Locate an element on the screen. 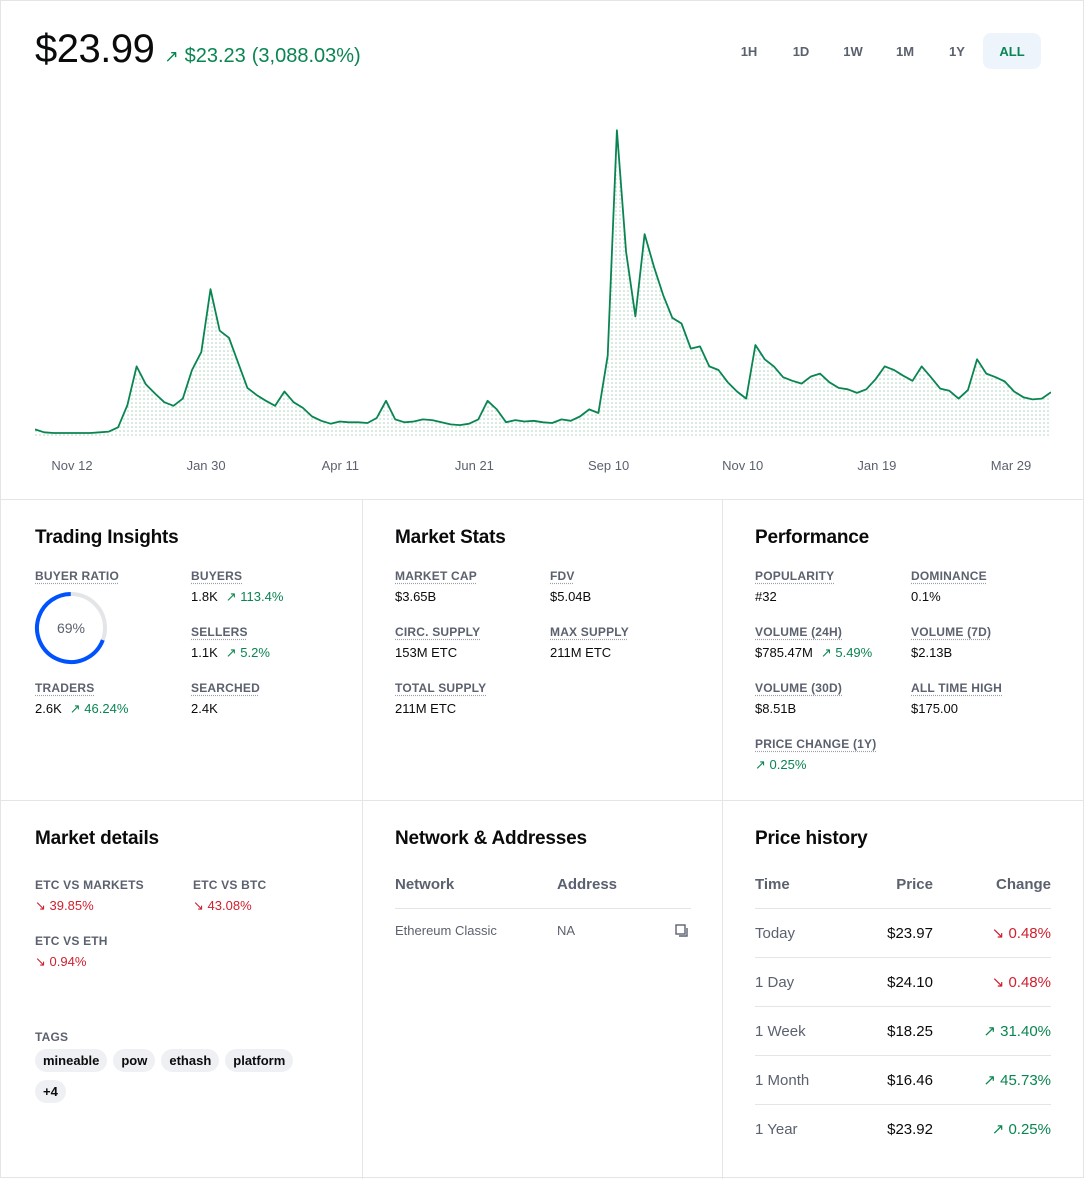  history-time: Today is located at coordinates (775, 933).